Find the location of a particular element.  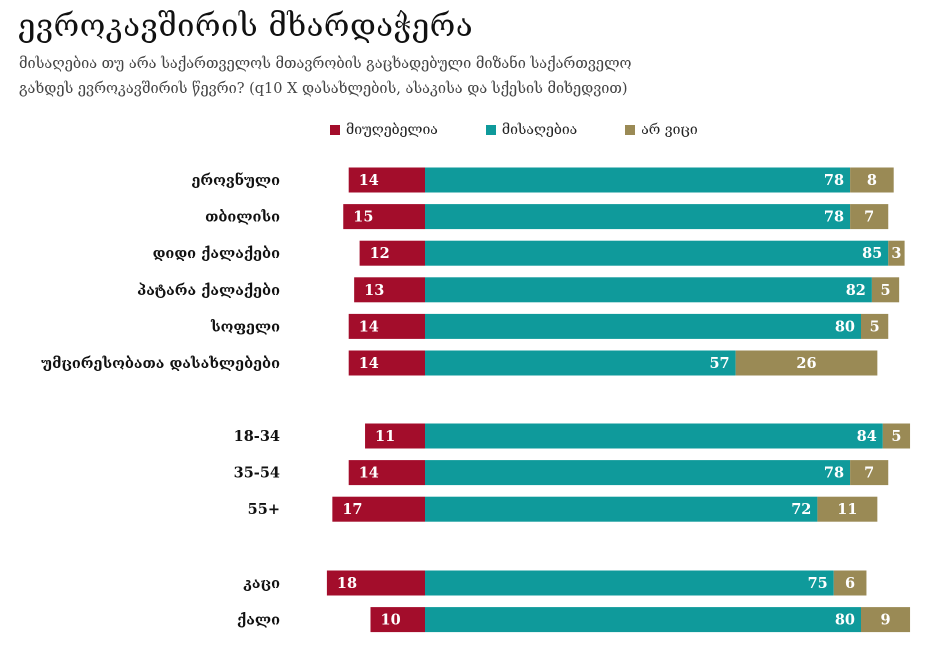

legend-label-unacceptable: მიუღებელია is located at coordinates (392, 130).